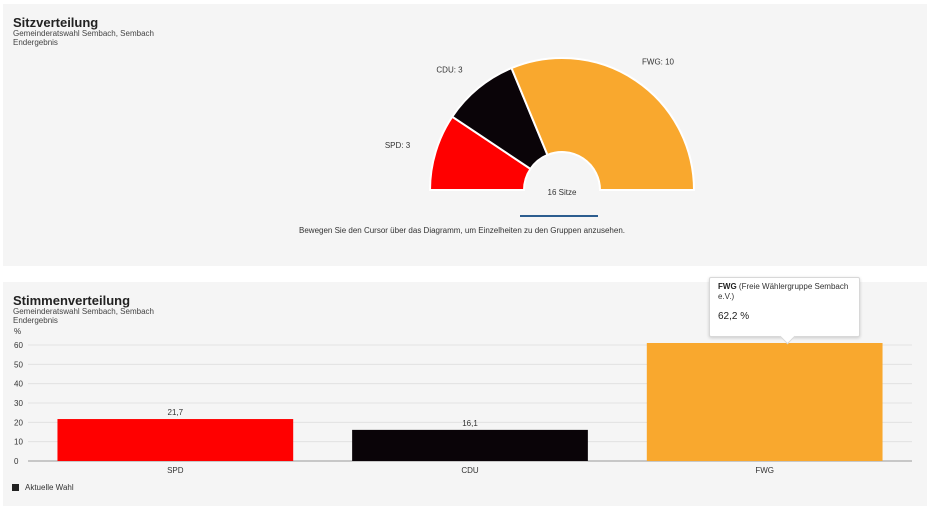 This screenshot has height=508, width=930. What do you see at coordinates (764, 470) in the screenshot?
I see `x-tick-label: FWG` at bounding box center [764, 470].